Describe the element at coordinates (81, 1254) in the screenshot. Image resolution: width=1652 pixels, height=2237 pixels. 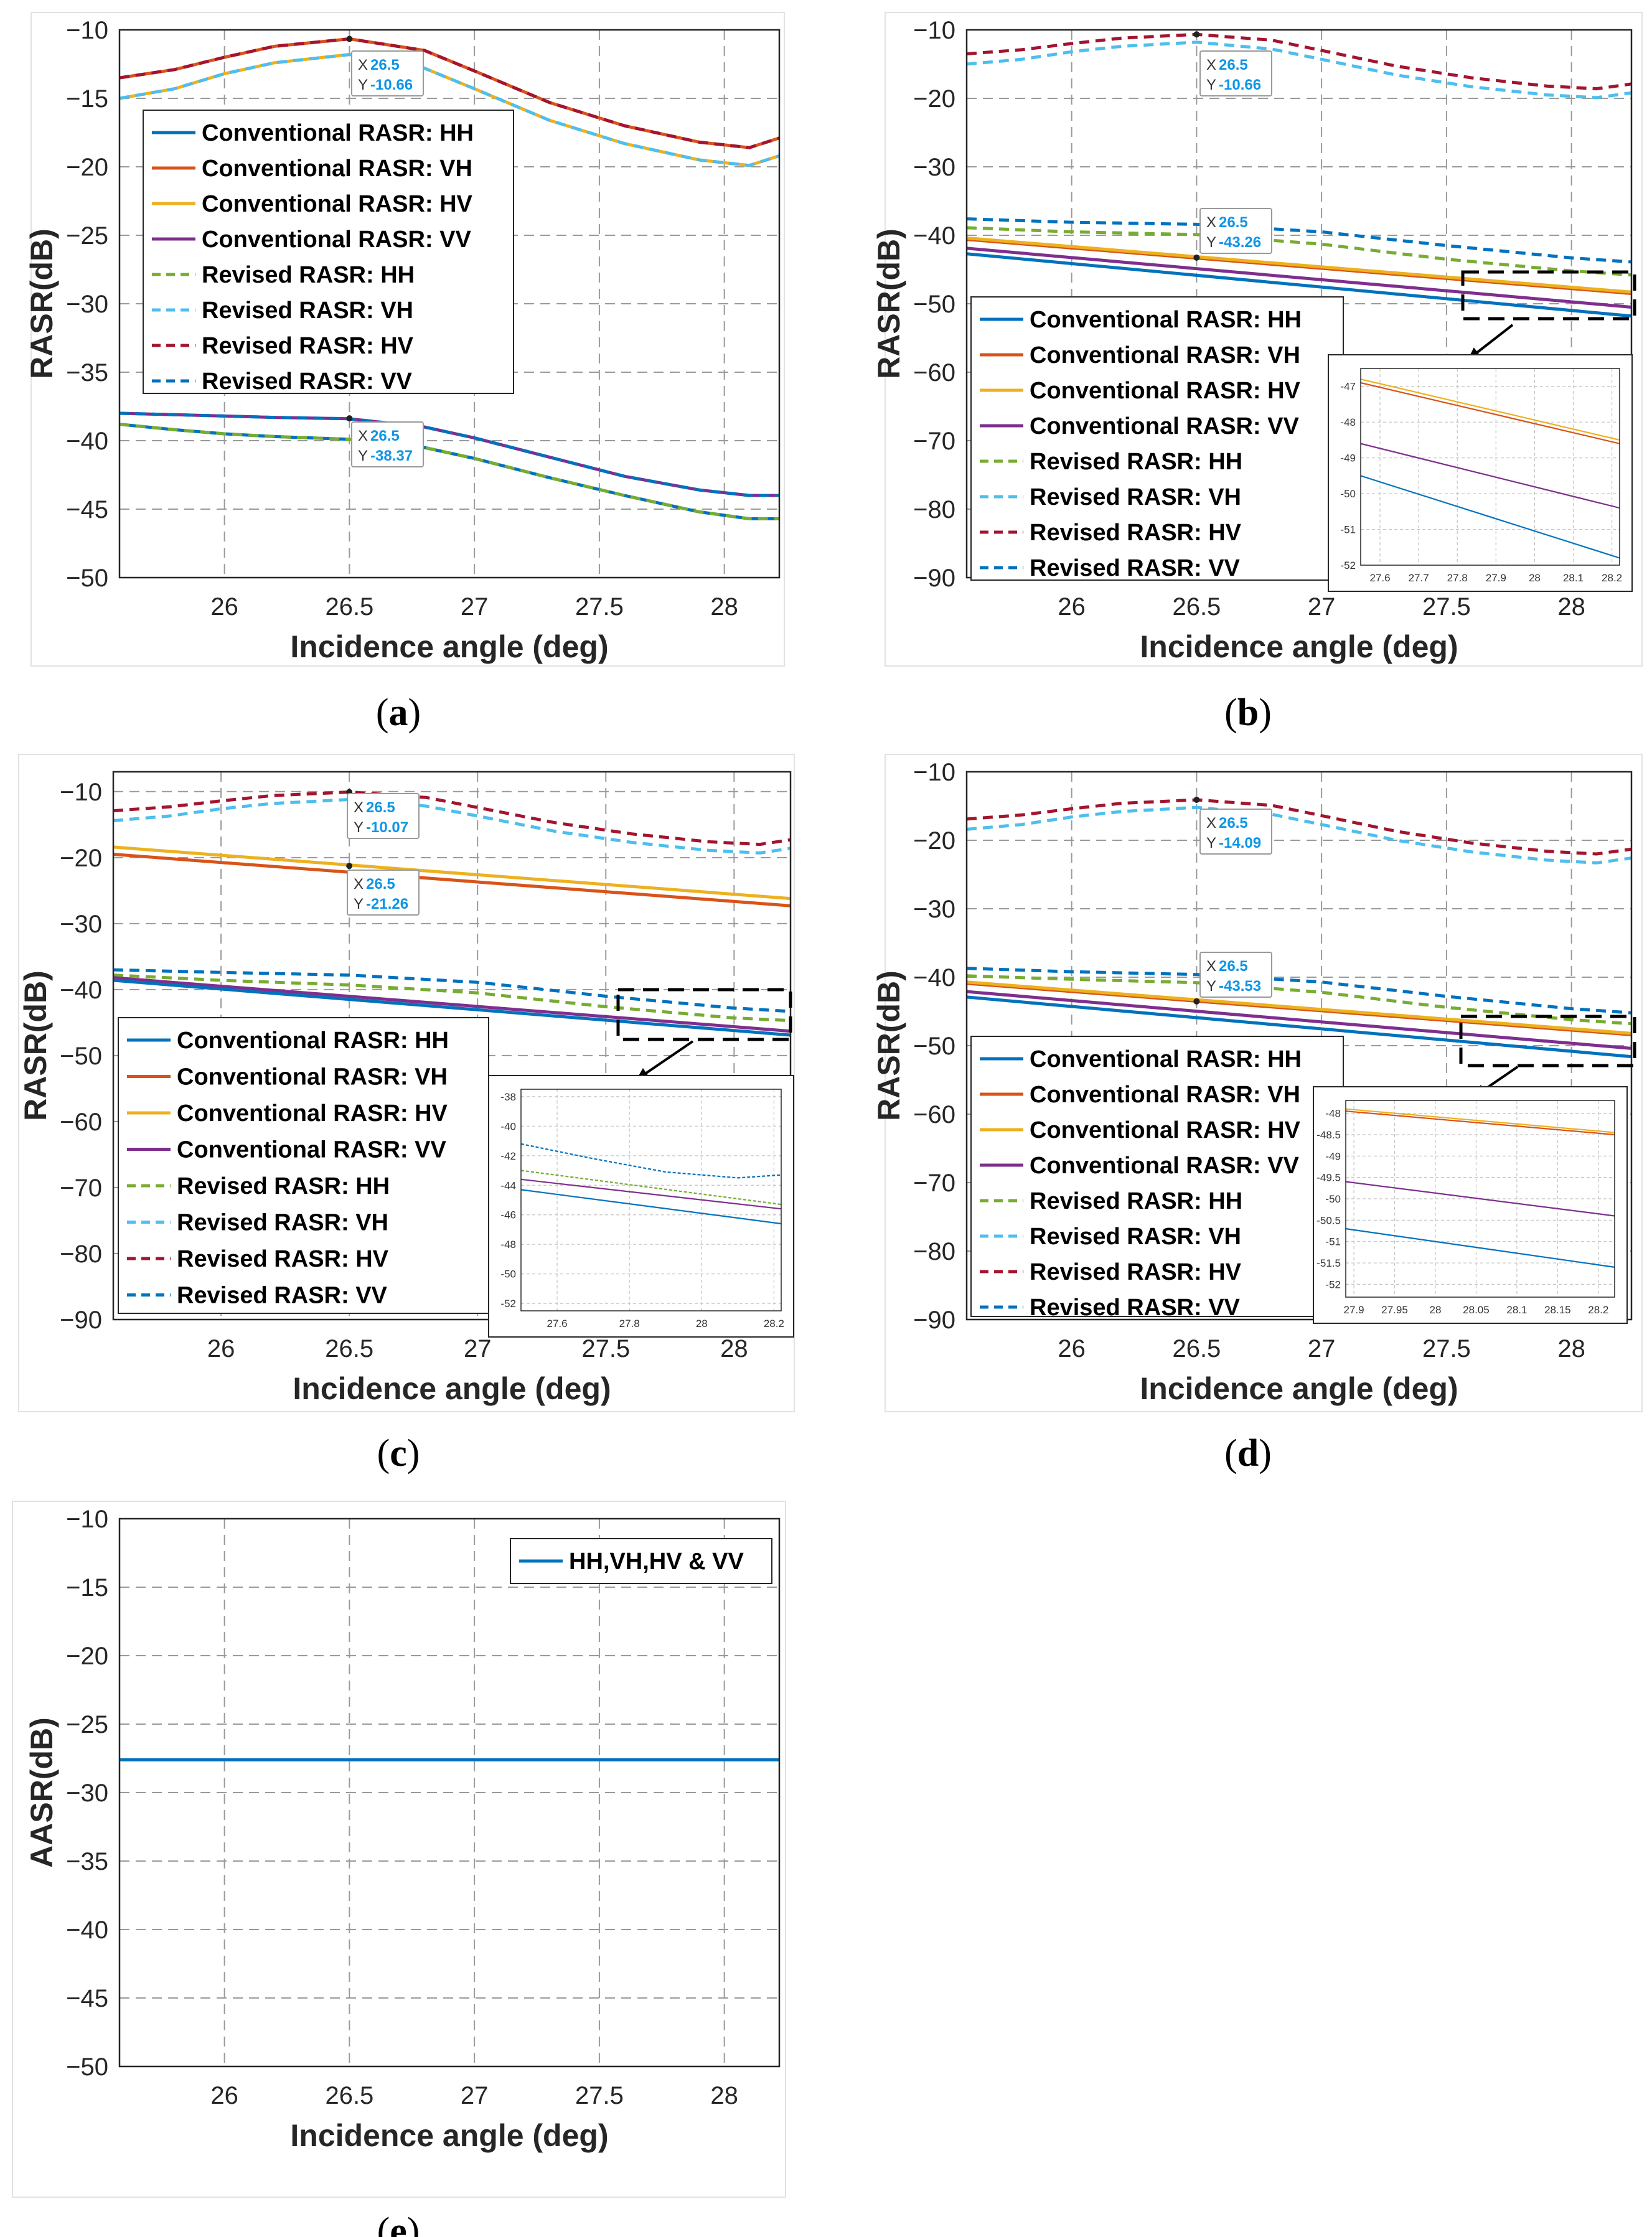
I see `y-tick-label: −80` at that location.